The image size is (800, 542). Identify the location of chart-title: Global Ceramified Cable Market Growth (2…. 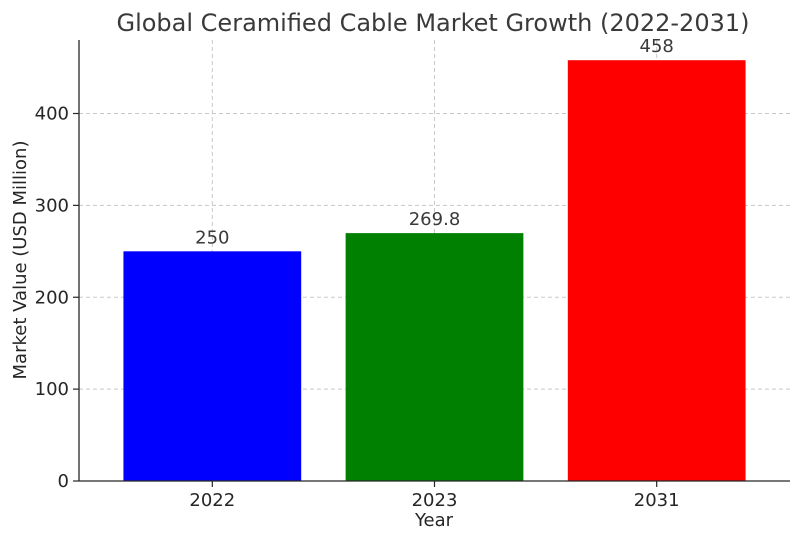
(432, 23).